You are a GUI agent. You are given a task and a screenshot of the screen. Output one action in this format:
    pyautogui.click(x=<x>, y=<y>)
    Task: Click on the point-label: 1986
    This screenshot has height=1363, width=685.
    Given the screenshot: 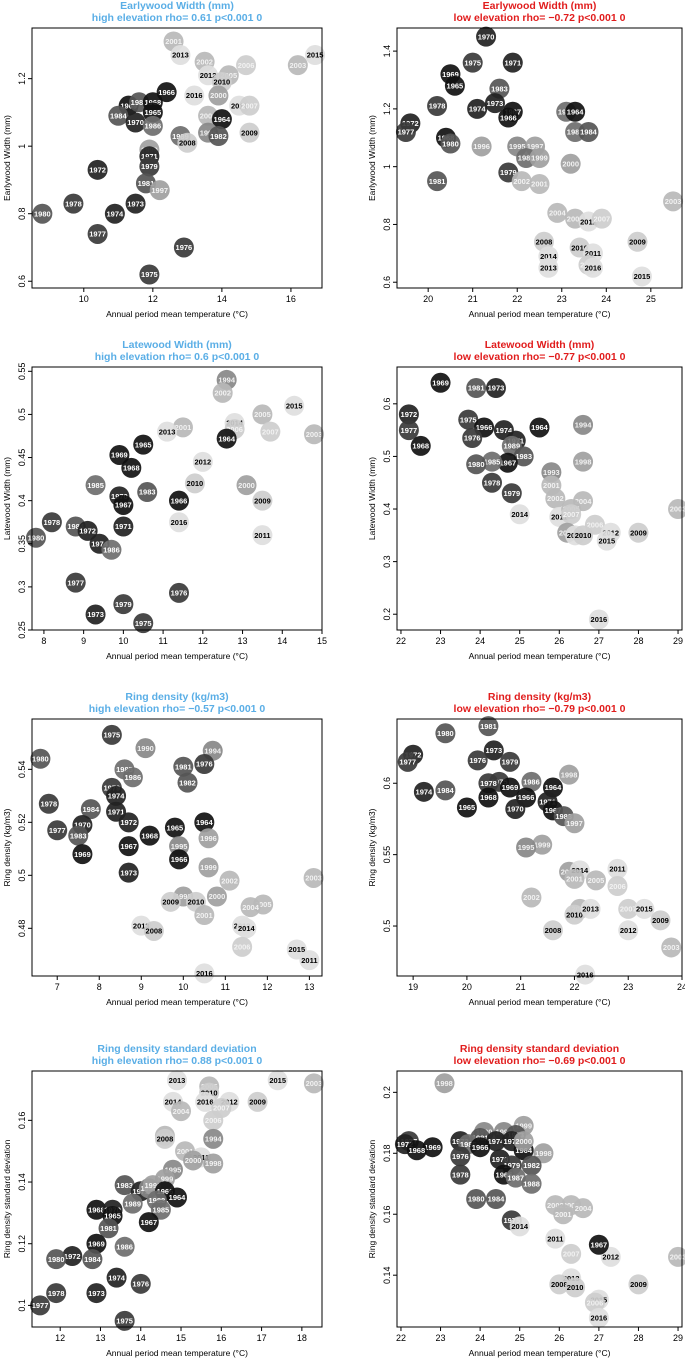 What is the action you would take?
    pyautogui.click(x=111, y=550)
    